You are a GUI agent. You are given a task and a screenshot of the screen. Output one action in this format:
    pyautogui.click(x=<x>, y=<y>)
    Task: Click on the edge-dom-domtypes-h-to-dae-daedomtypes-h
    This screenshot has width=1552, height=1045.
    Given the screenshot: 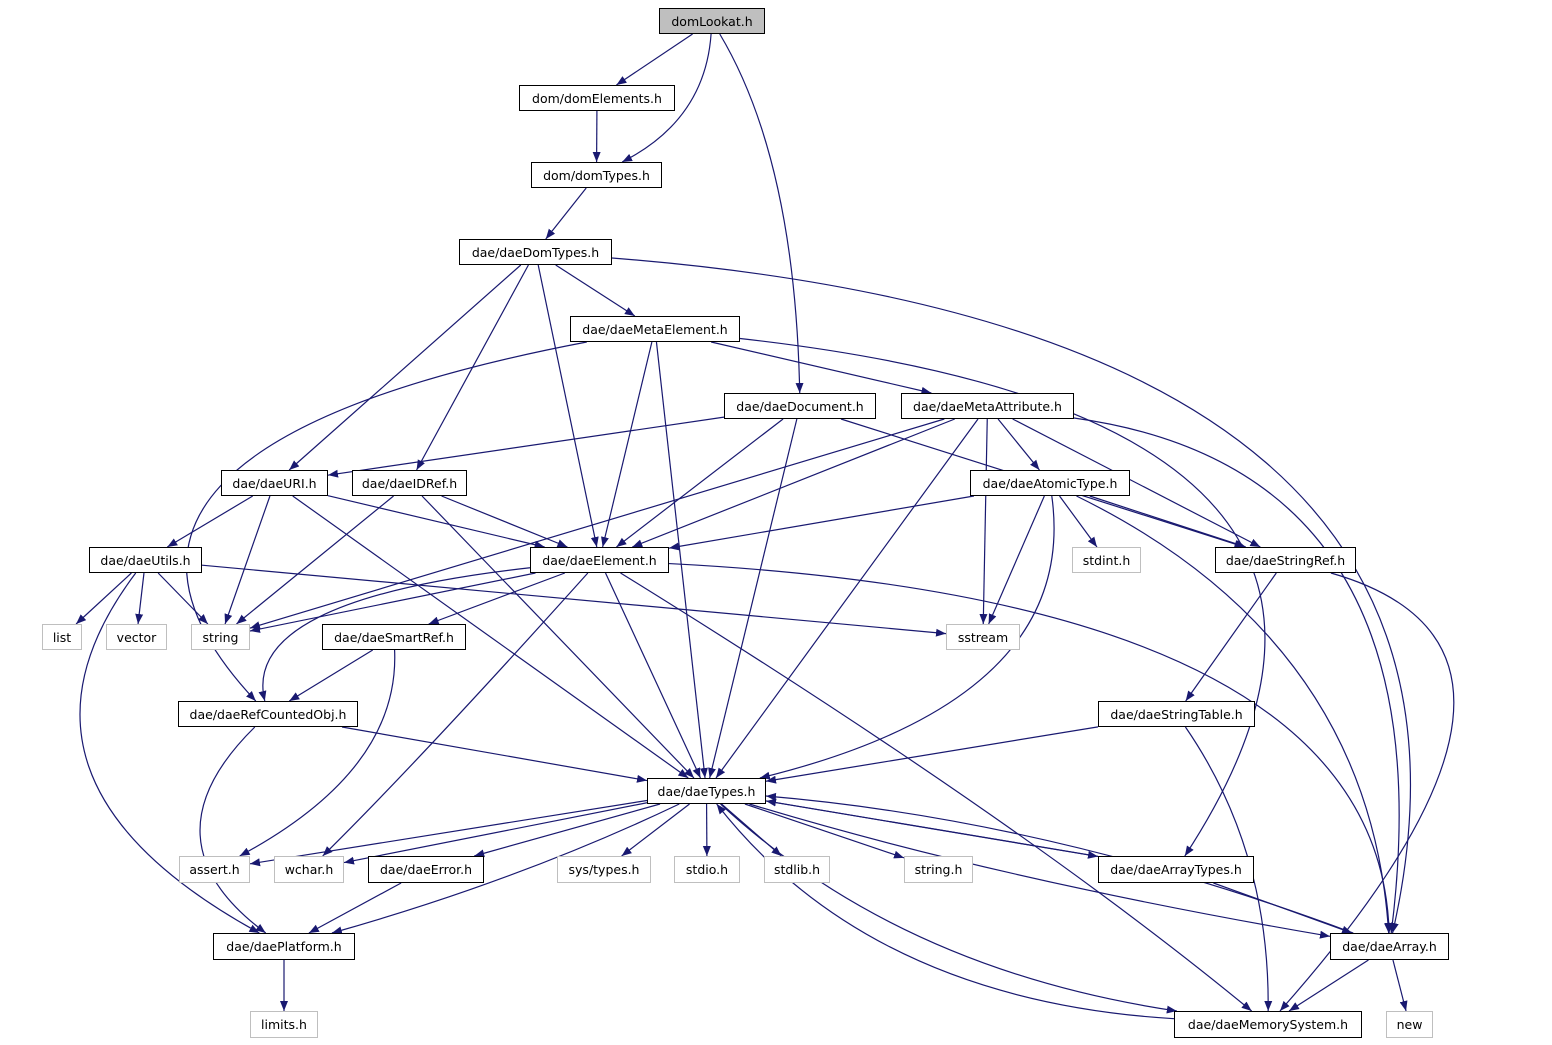 What is the action you would take?
    pyautogui.click(x=566, y=213)
    